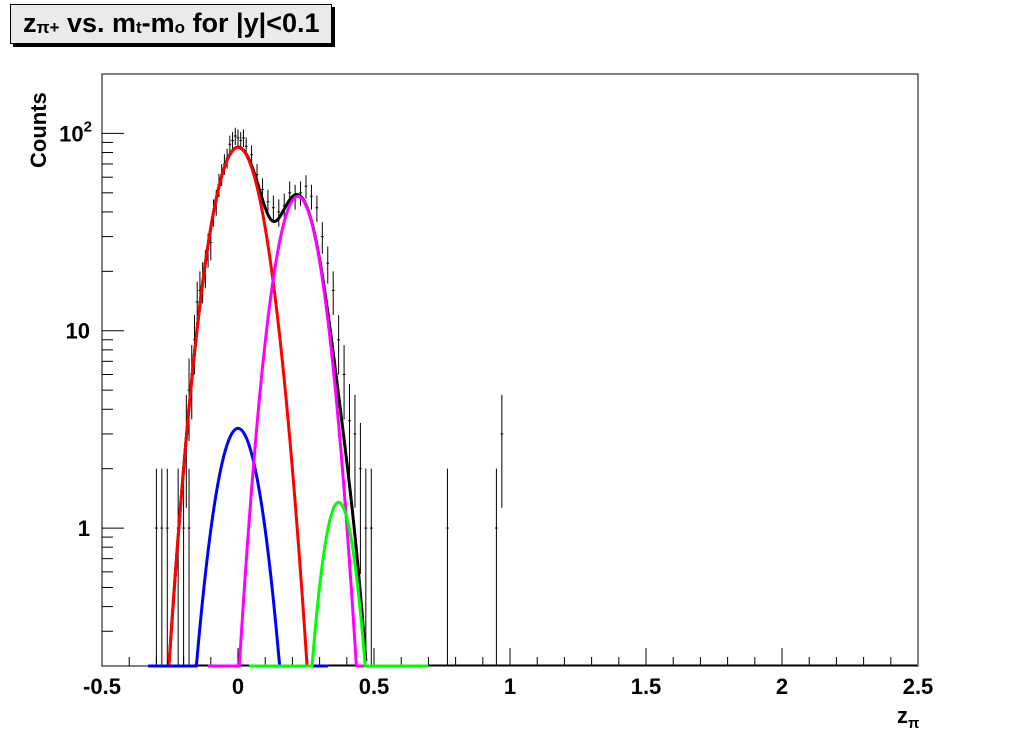 This screenshot has height=740, width=1020. I want to click on title-z-subscript: π+, so click(48, 27).